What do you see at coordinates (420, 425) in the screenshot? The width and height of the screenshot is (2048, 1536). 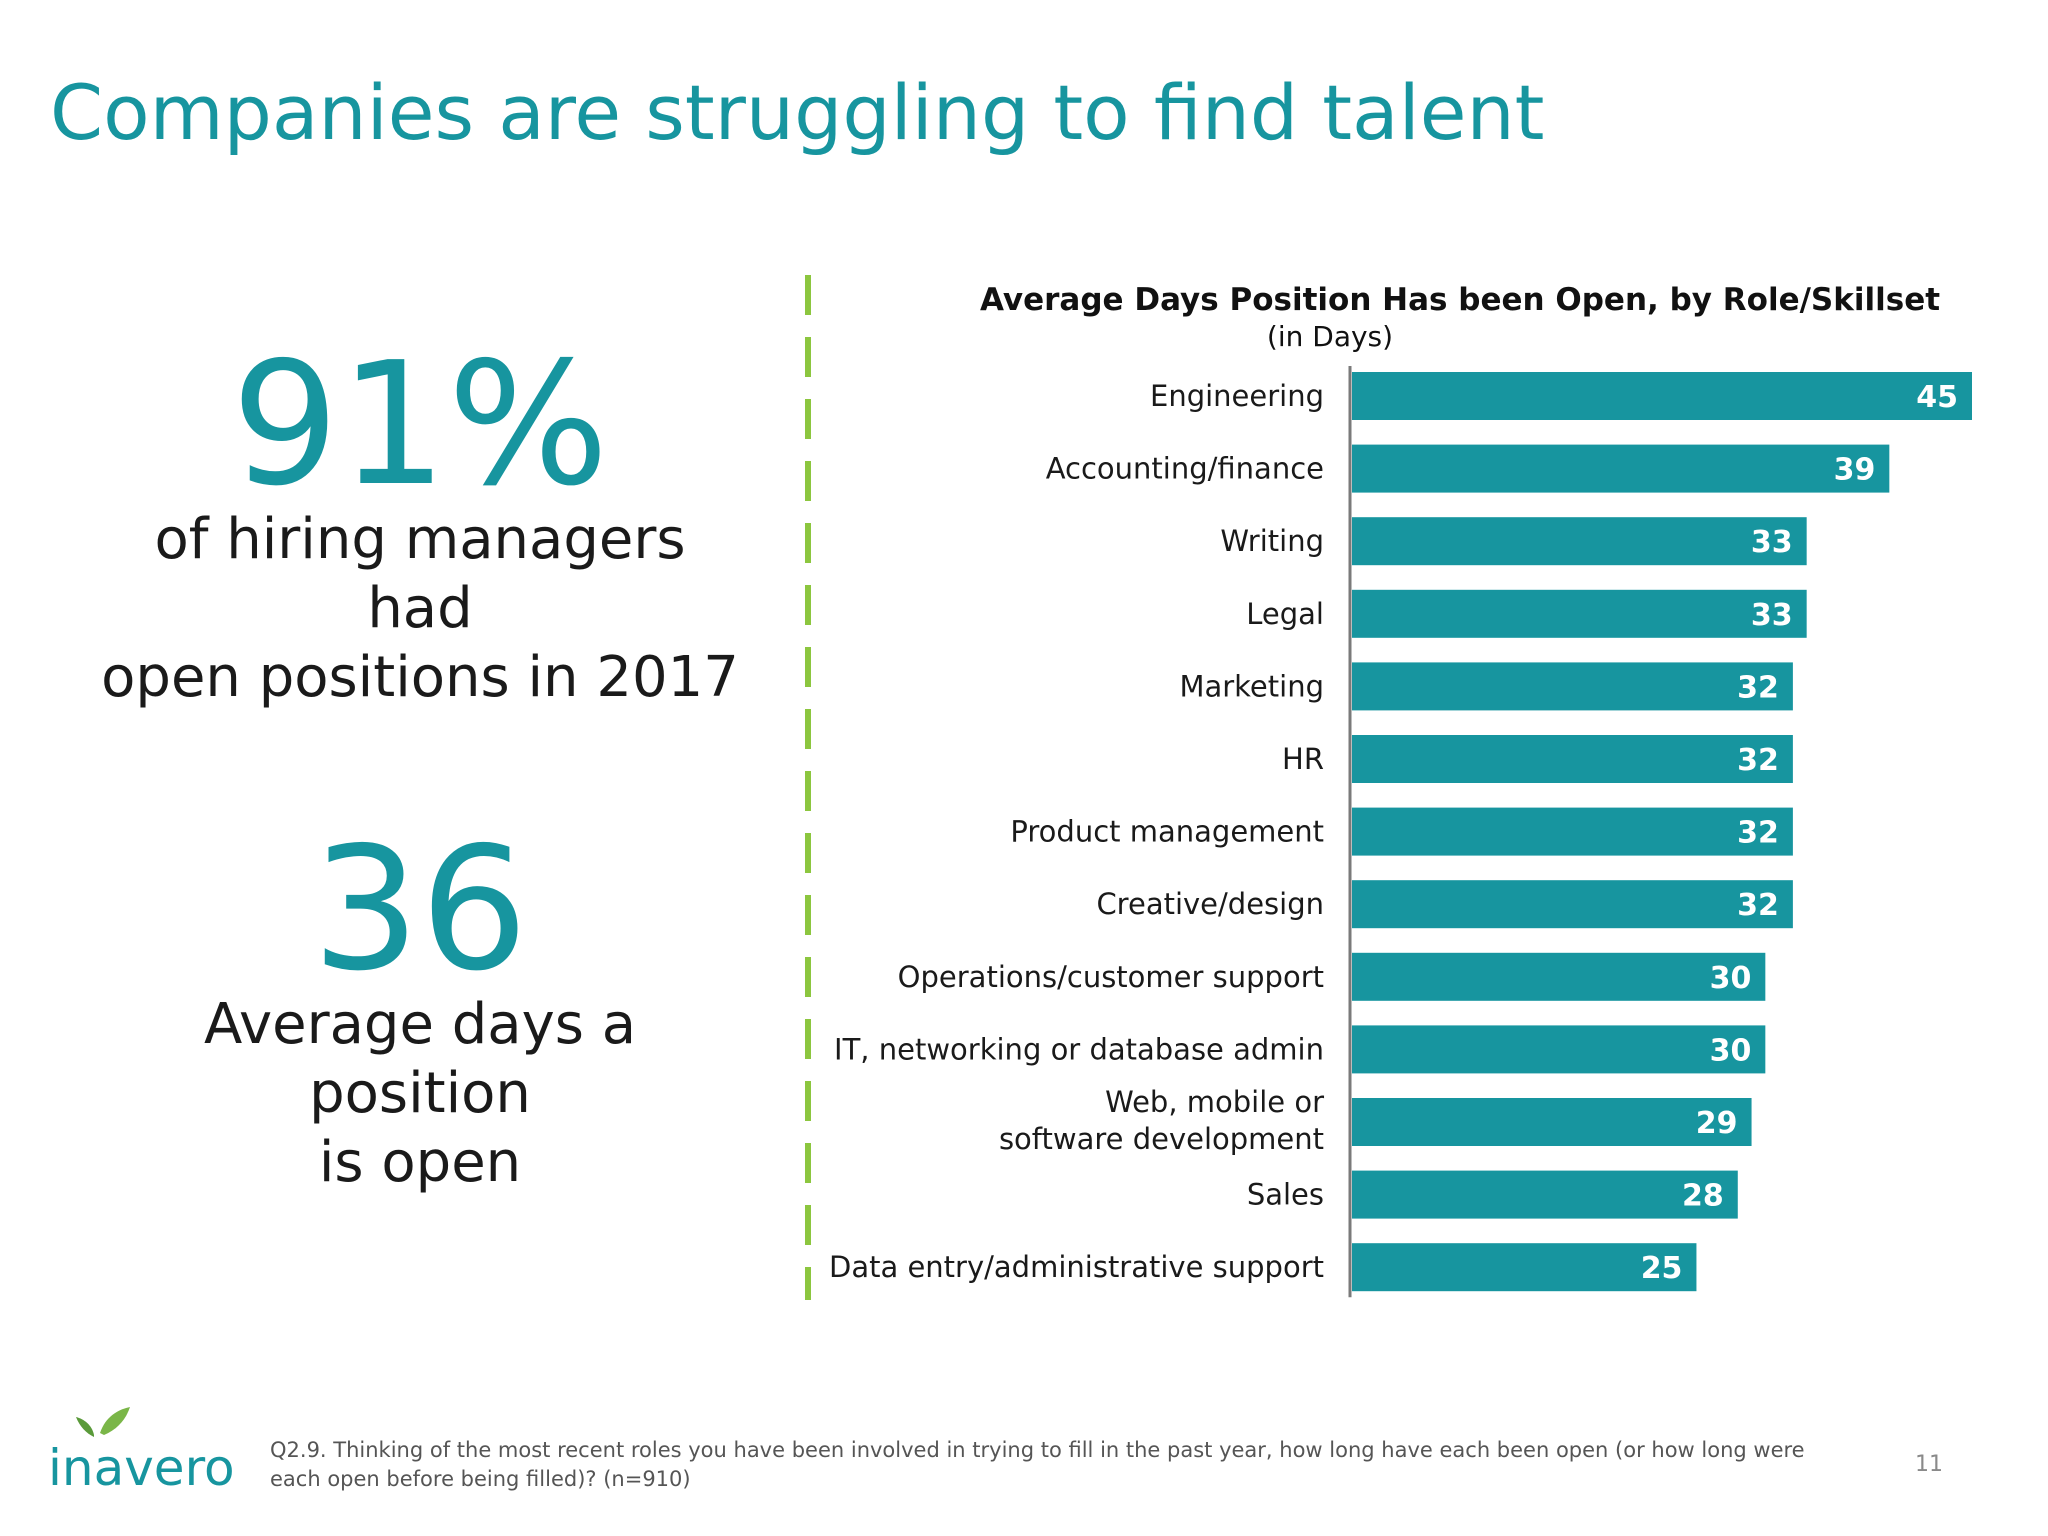 I see `stat-value-hiring-managers: 91%` at bounding box center [420, 425].